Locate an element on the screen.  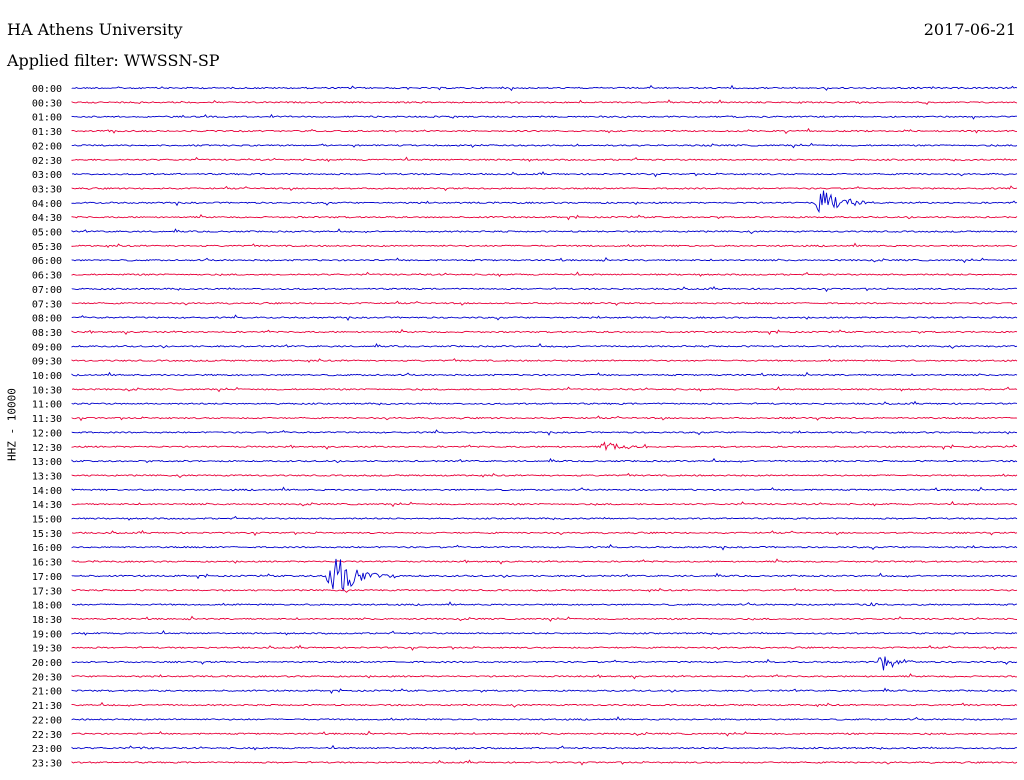
row-time-label: 22:30 is located at coordinates (47, 735).